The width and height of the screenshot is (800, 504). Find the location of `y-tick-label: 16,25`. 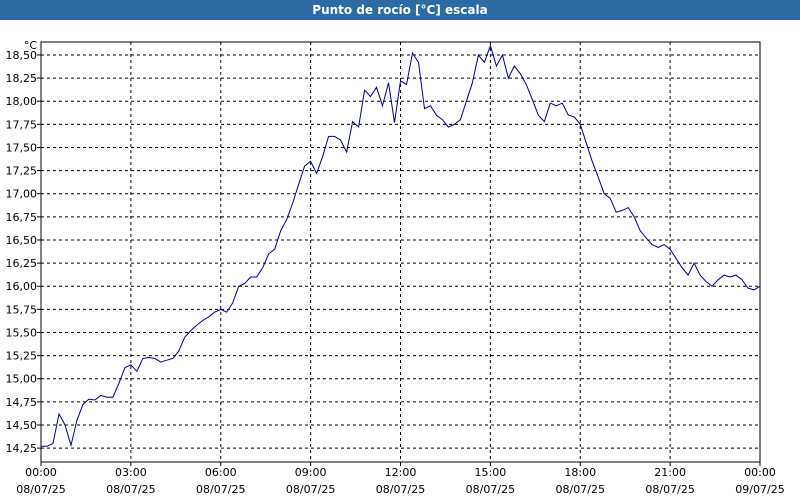

y-tick-label: 16,25 is located at coordinates (22, 263).